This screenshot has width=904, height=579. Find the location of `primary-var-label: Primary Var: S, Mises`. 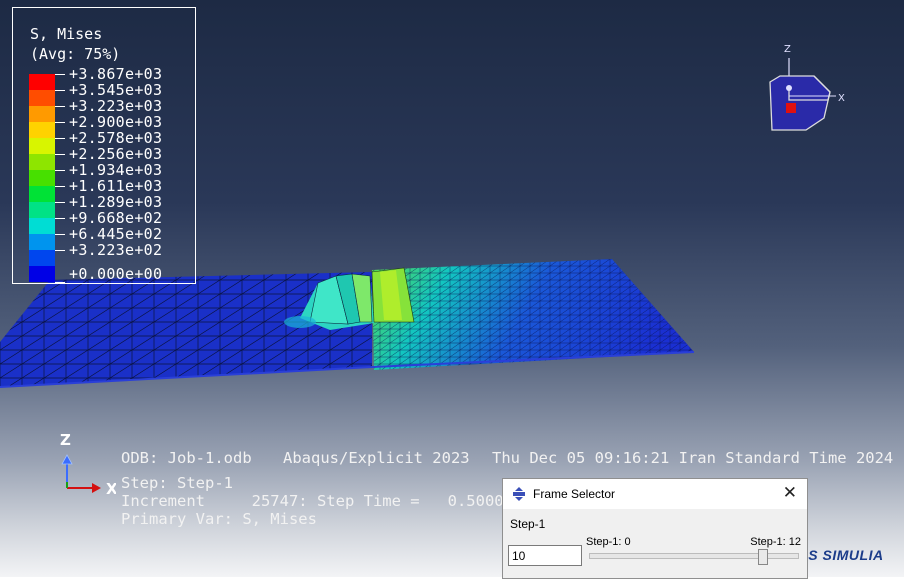

primary-var-label: Primary Var: S, Mises is located at coordinates (219, 519).